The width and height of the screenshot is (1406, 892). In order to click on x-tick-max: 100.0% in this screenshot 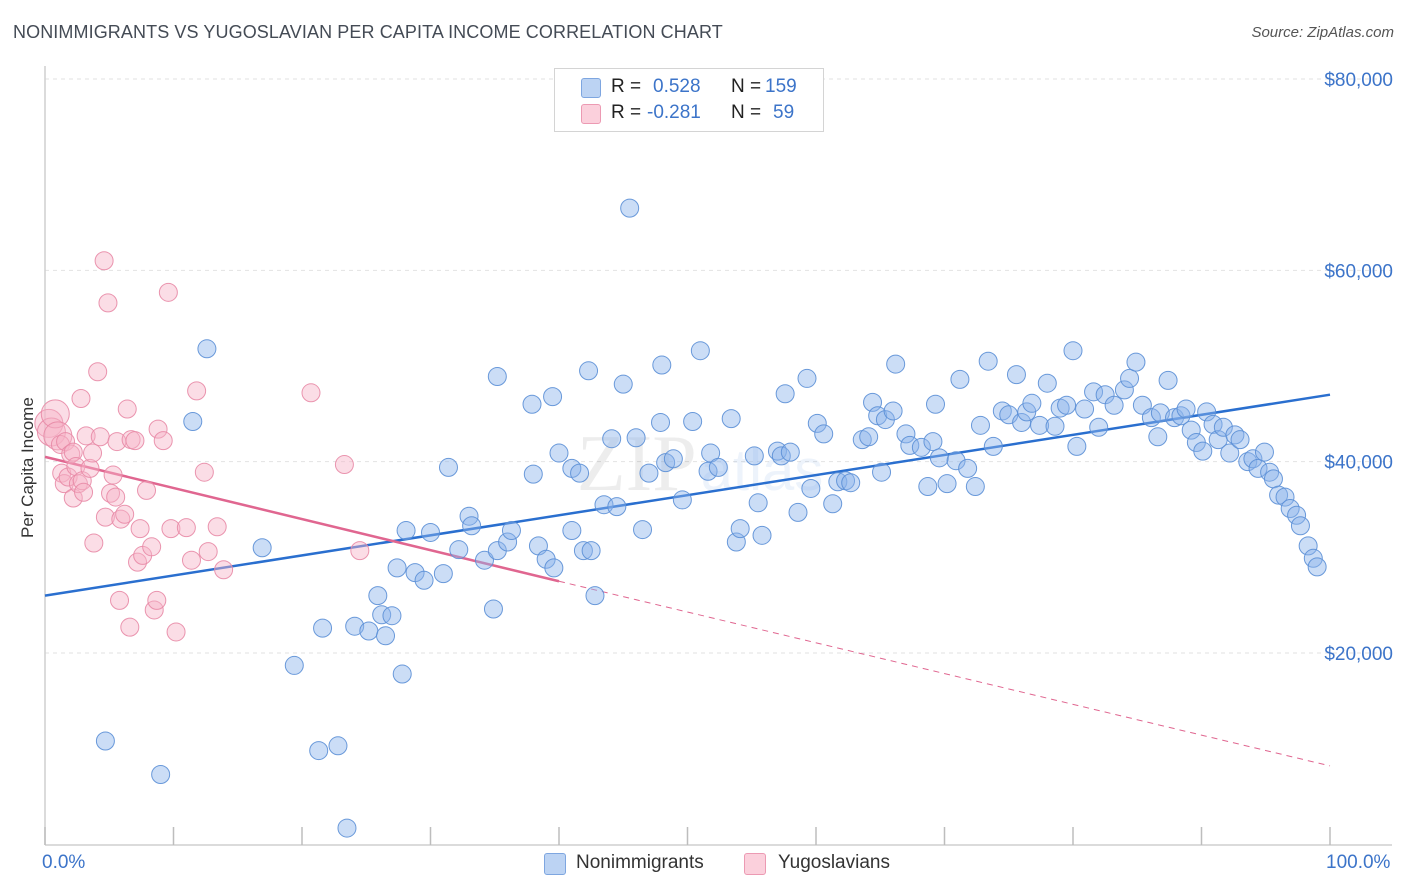, I will do `click(1358, 862)`.